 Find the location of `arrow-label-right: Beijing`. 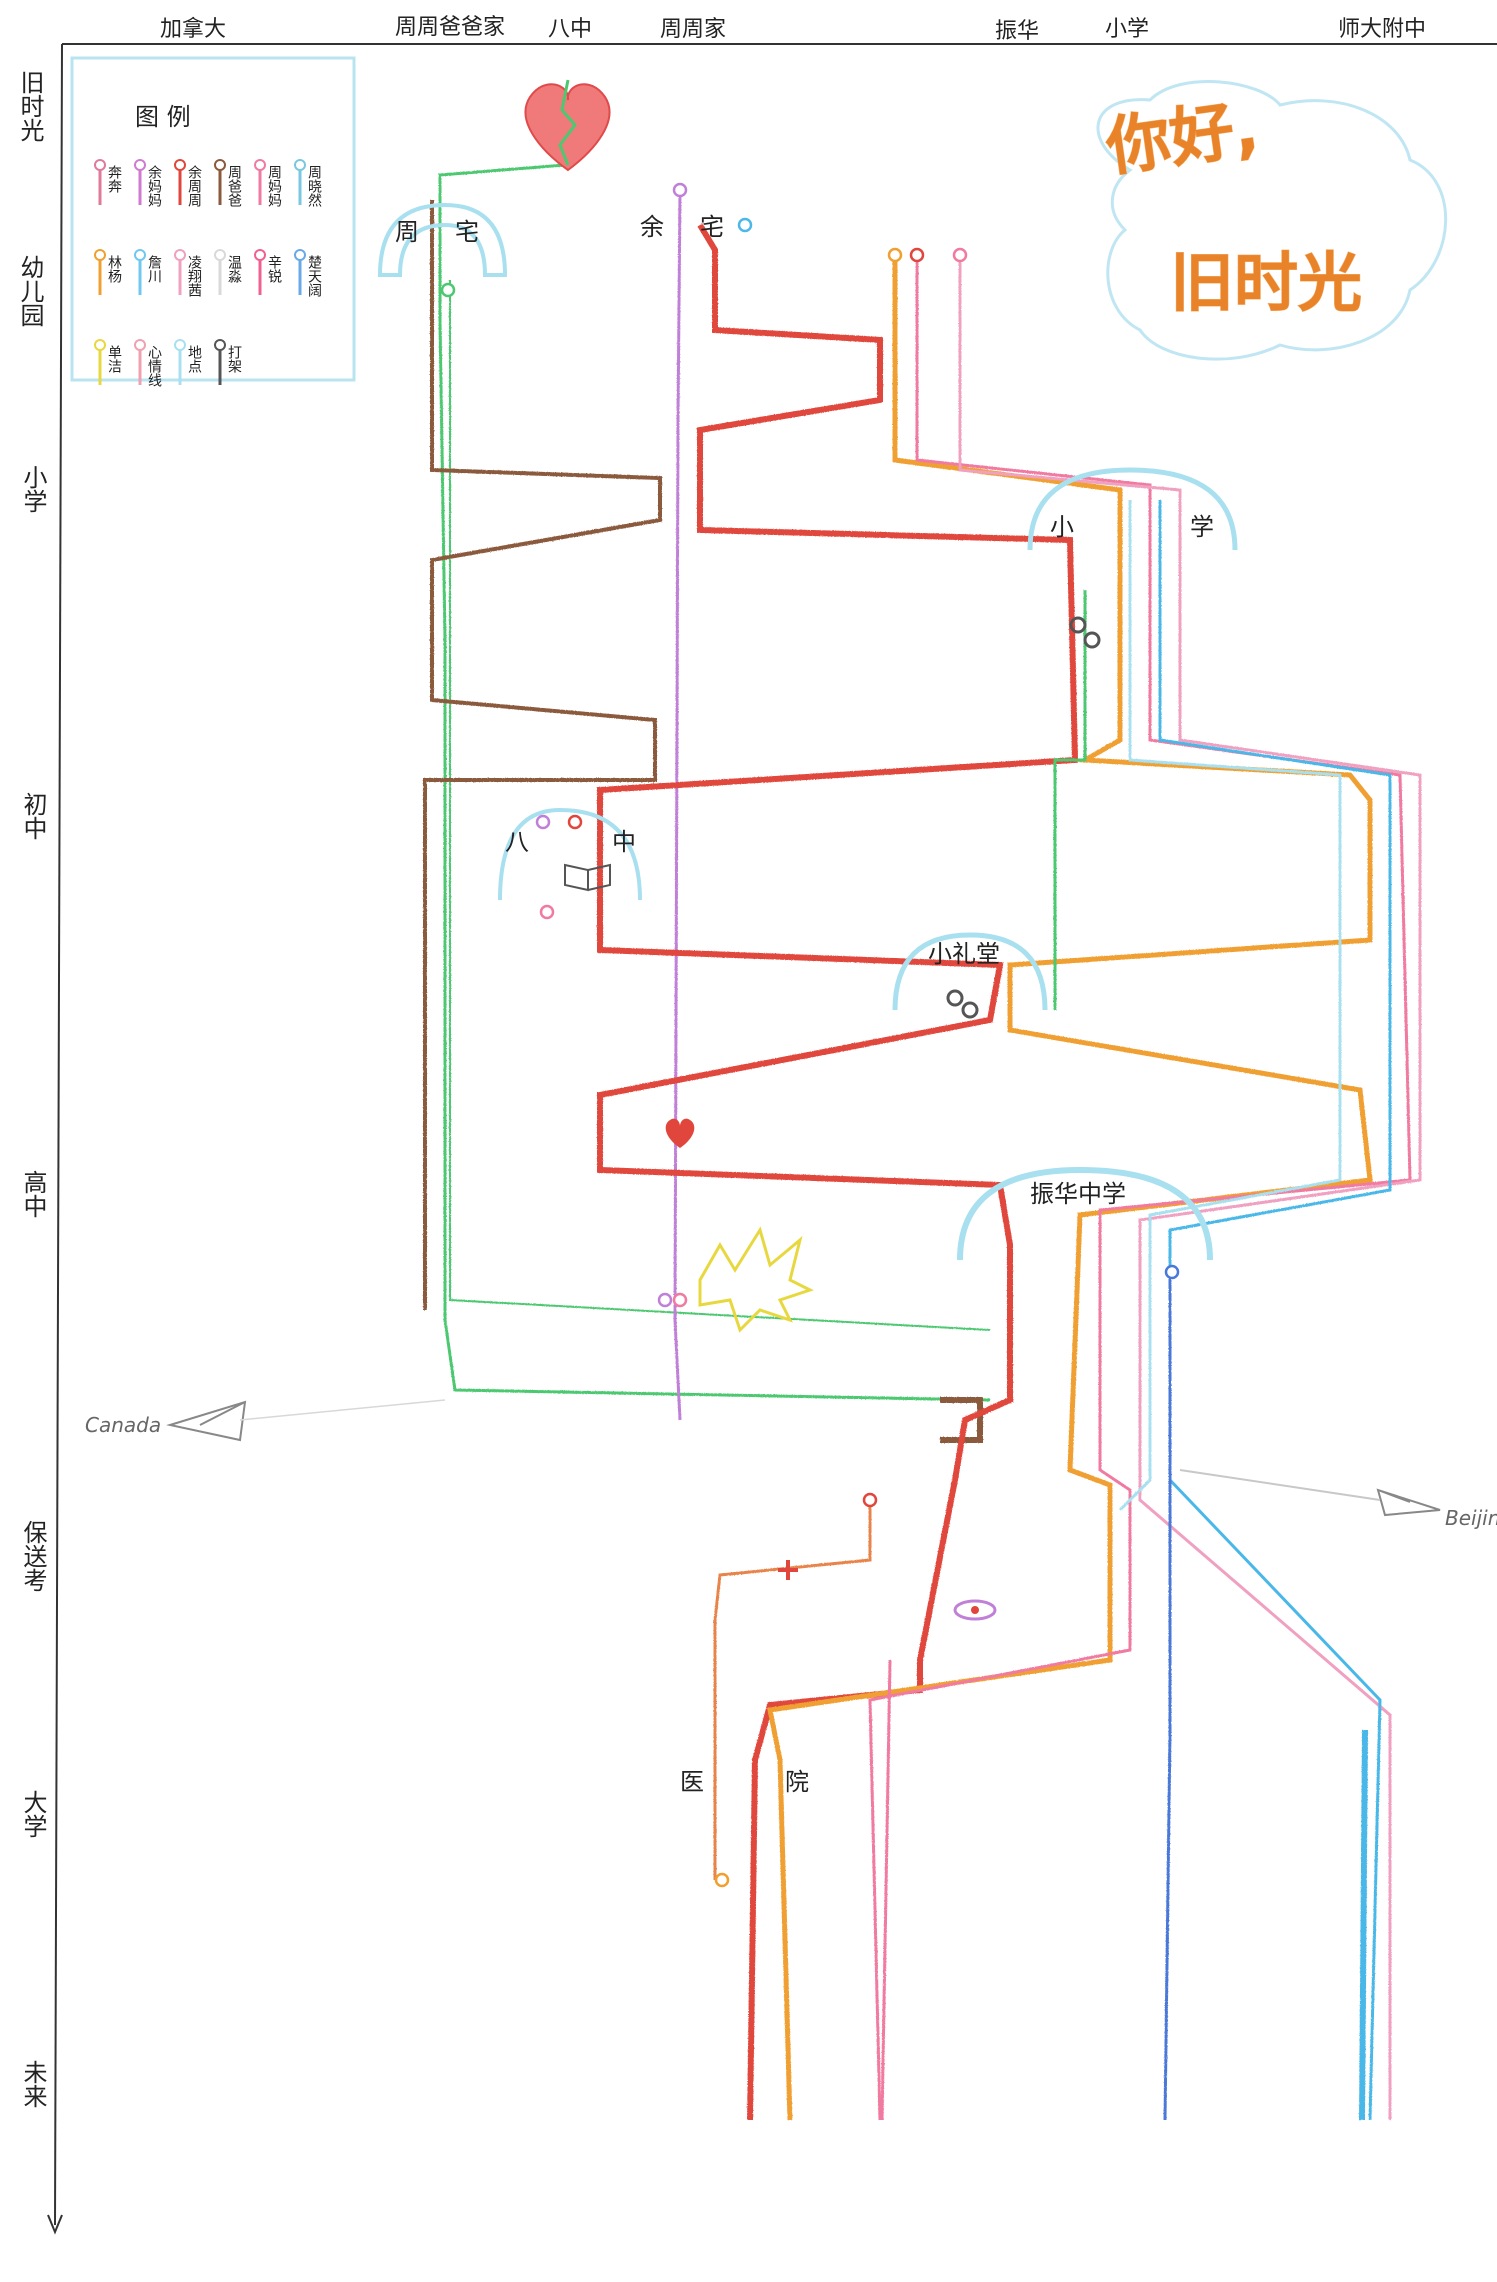

arrow-label-right: Beijing is located at coordinates (1471, 1518).